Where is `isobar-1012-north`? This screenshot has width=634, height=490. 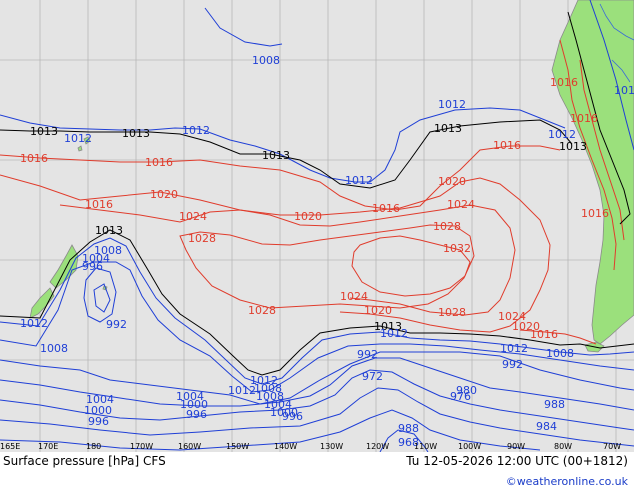 isobar-1012-north is located at coordinates (283, 145).